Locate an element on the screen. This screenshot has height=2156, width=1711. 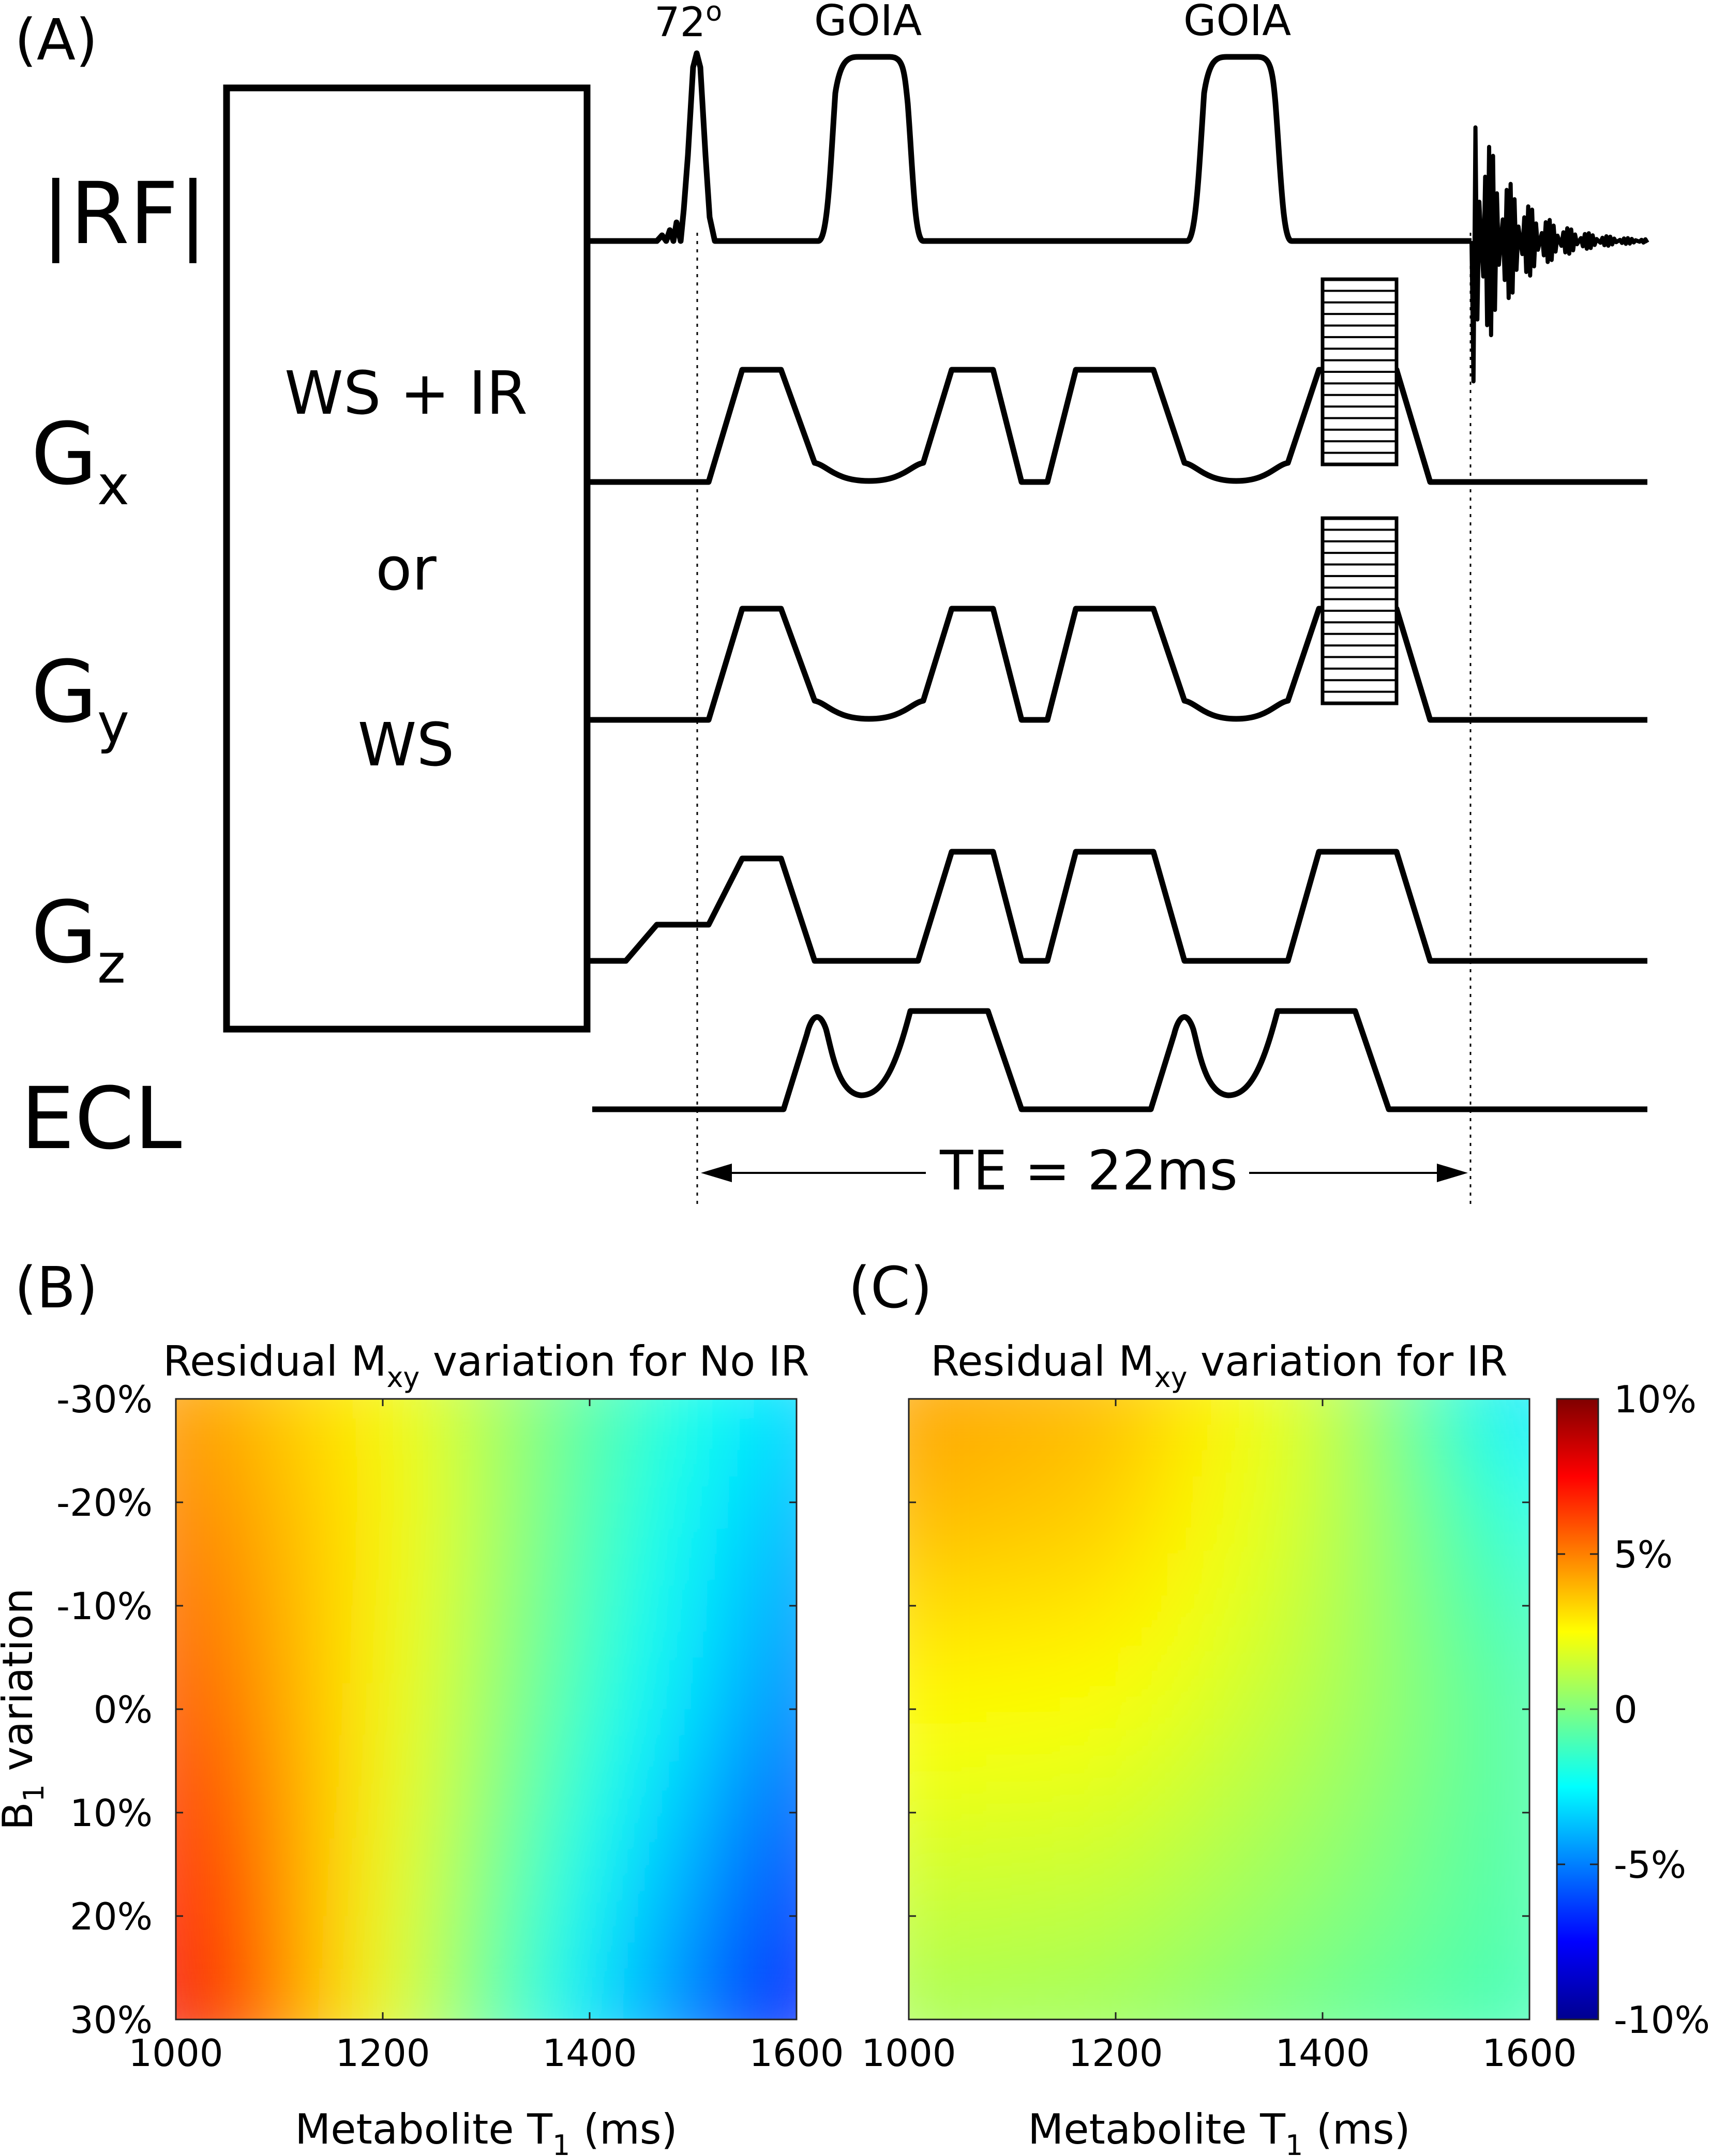
panel-b-x-axis-label: Metabolite T1 (ms) is located at coordinates (487, 2130).